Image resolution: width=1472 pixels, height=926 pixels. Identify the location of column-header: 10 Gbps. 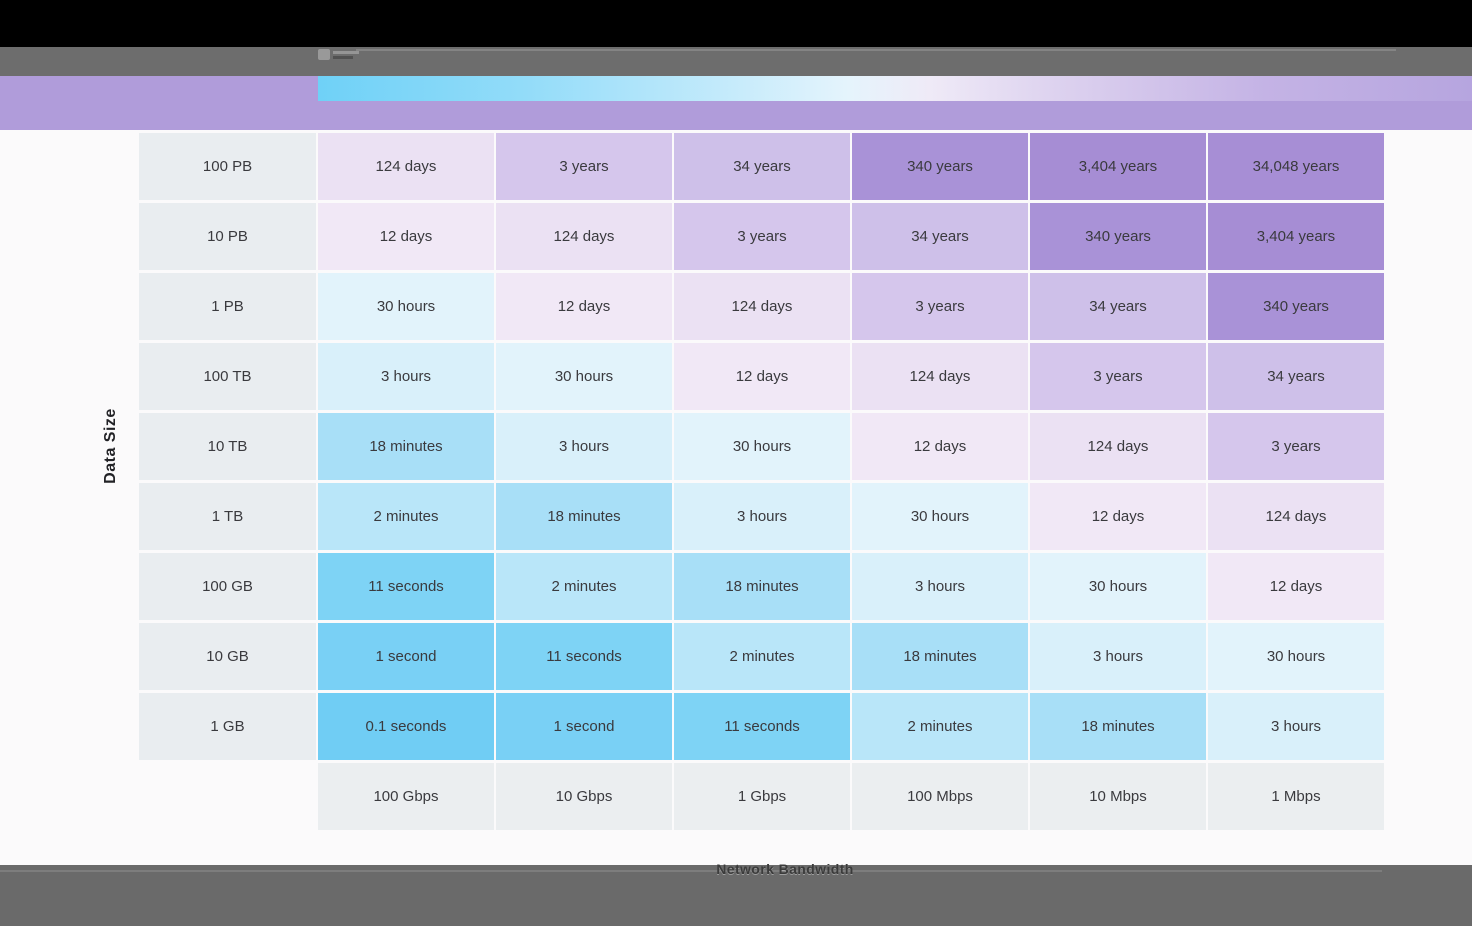
(584, 796).